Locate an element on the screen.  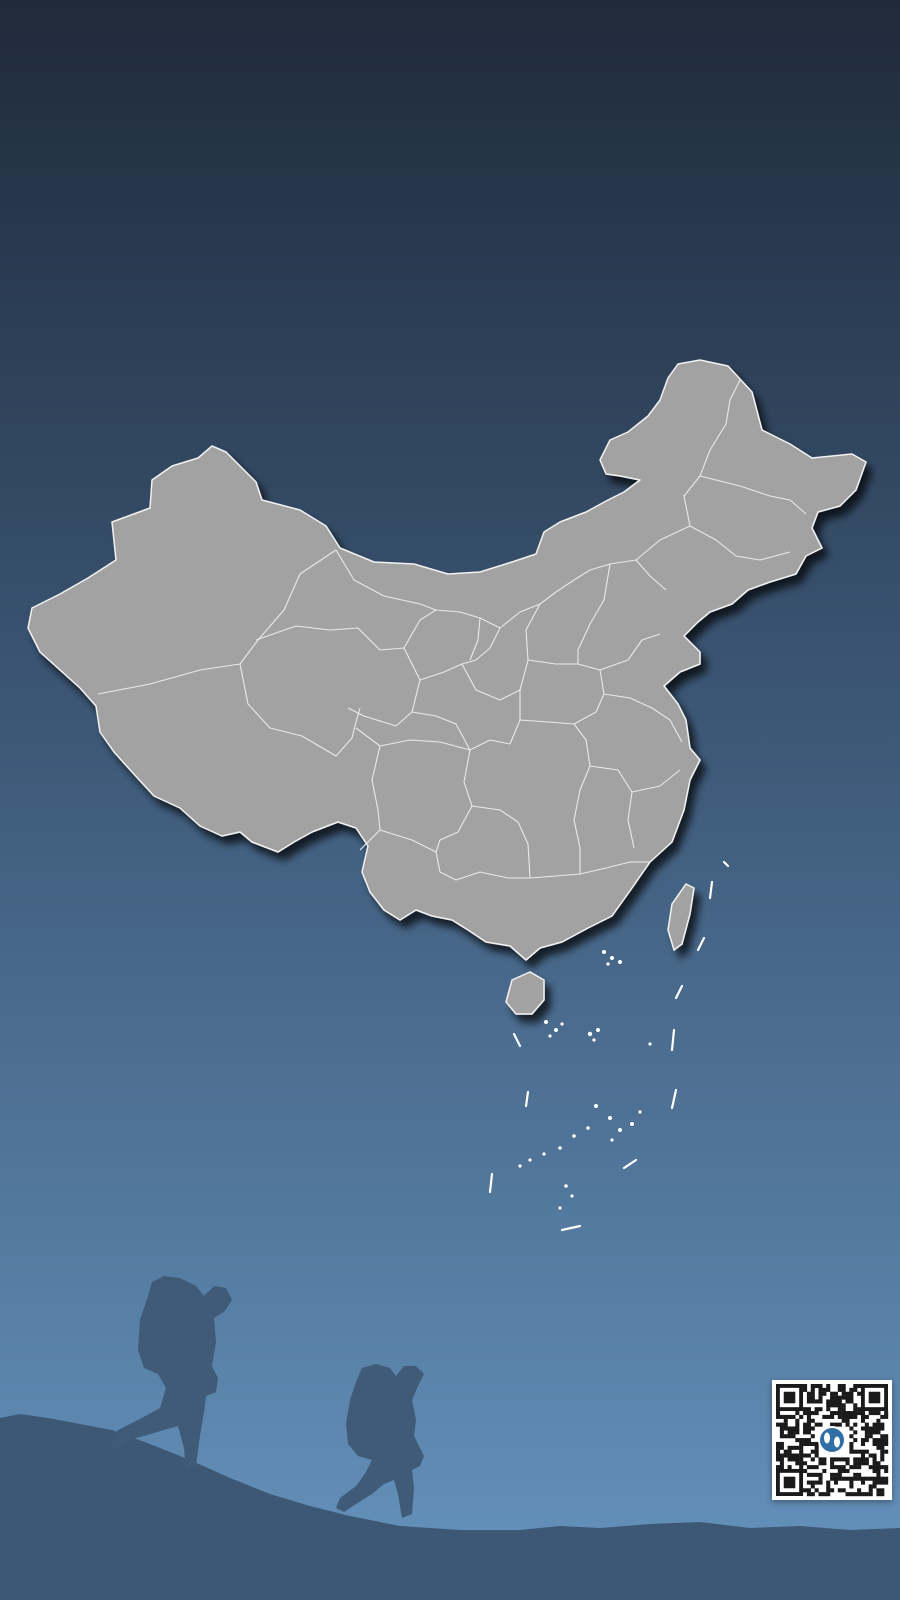
qr-finder-pattern is located at coordinates (789, 1397).